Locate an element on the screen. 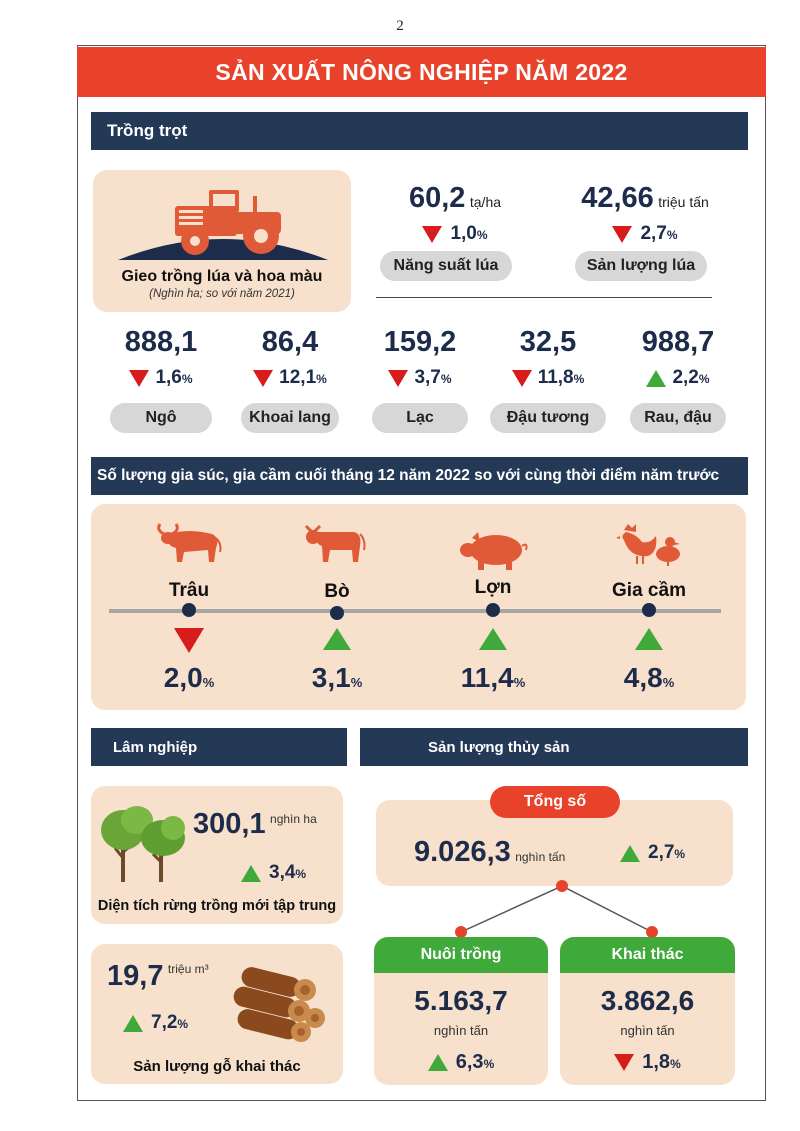 Image resolution: width=800 pixels, height=1131 pixels. crop-item-change-value: 11,8 is located at coordinates (555, 377).